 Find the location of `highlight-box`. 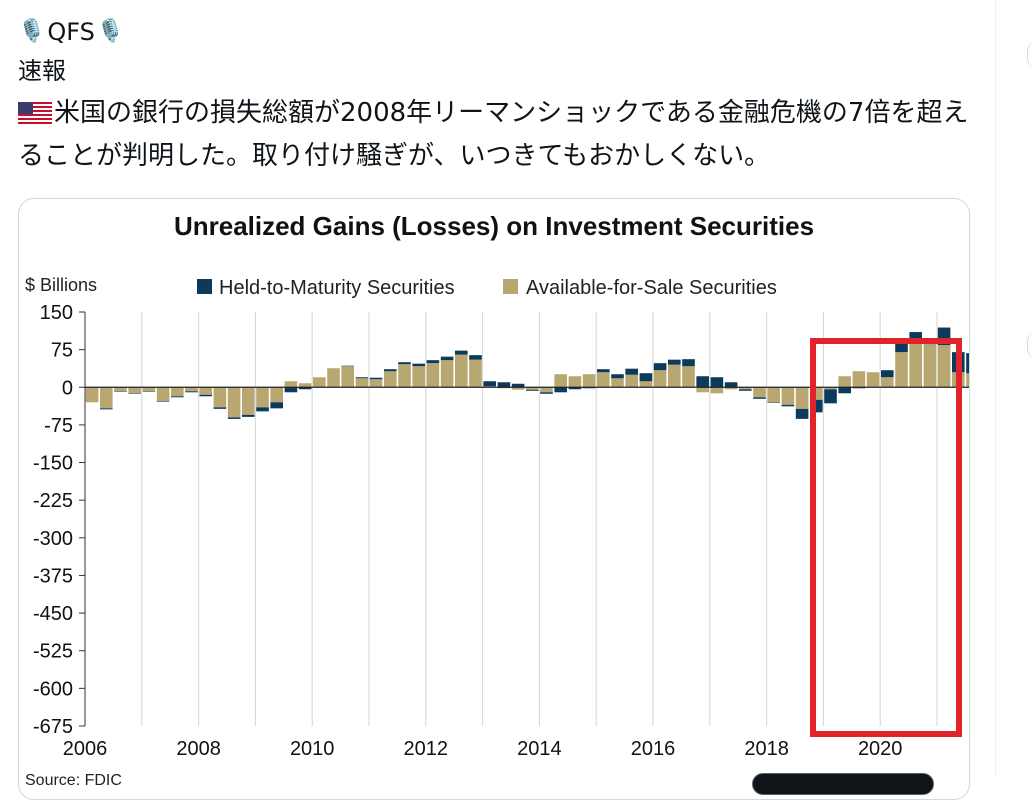

highlight-box is located at coordinates (886, 537).